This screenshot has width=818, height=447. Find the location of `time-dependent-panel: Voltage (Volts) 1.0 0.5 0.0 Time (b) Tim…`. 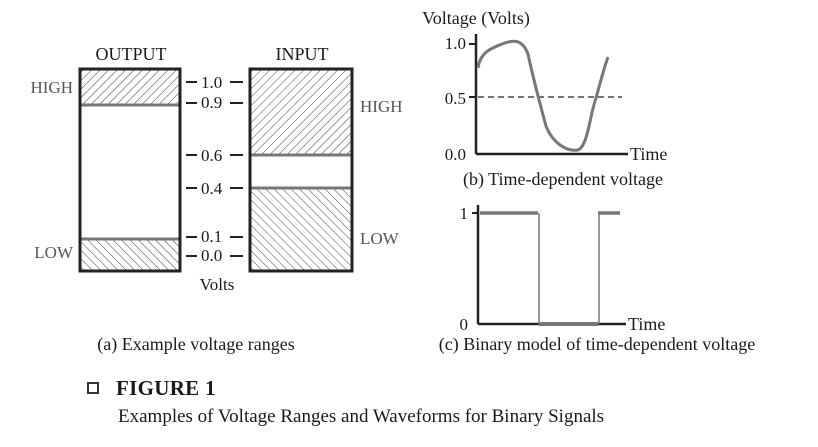

time-dependent-panel: Voltage (Volts) 1.0 0.5 0.0 Time (b) Tim… is located at coordinates (544, 99).